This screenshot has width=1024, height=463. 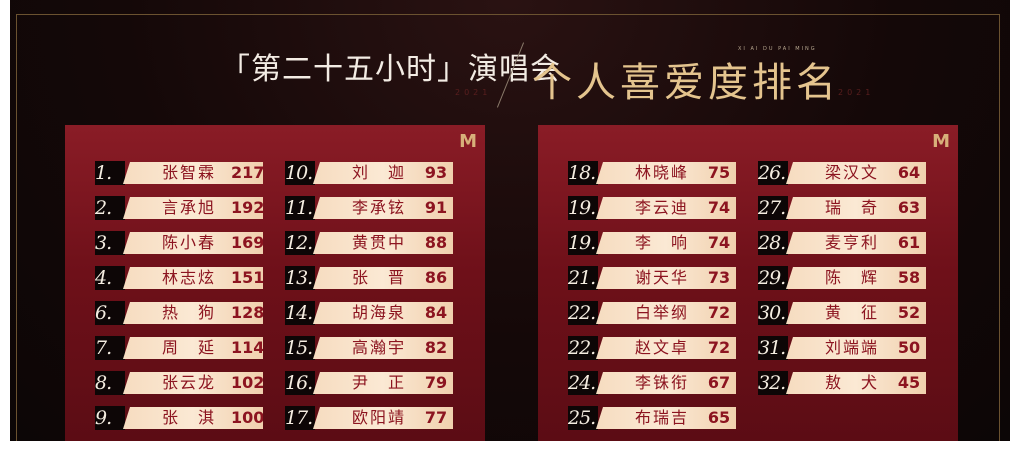 I want to click on name-bar: 谢天华 73, so click(x=666, y=278).